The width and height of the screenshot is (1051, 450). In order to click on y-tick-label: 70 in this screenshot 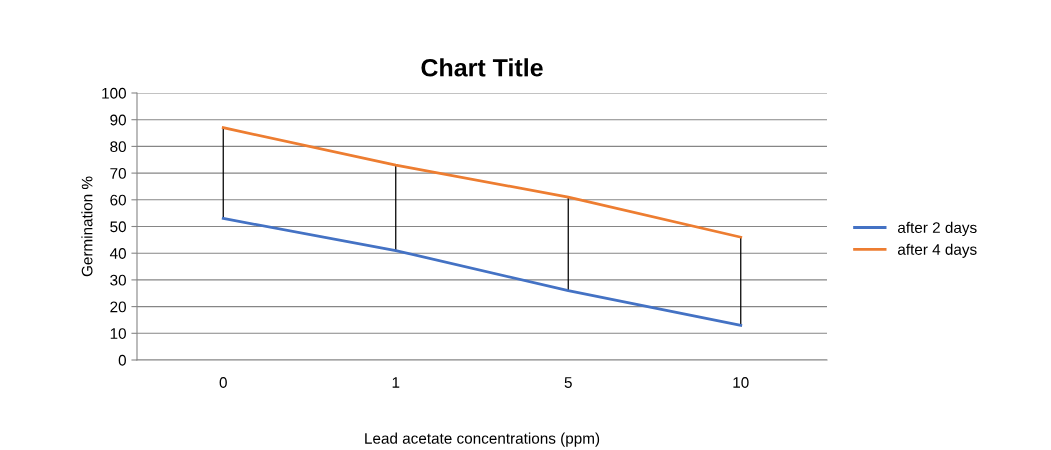, I will do `click(118, 173)`.